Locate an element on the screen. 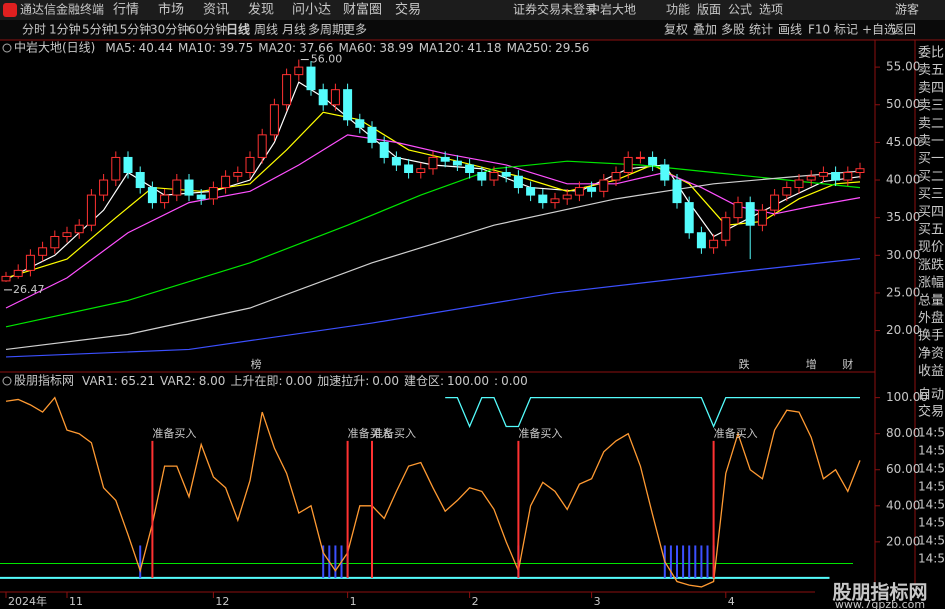 The image size is (945, 609). menu-right: 功能 is located at coordinates (678, 10).